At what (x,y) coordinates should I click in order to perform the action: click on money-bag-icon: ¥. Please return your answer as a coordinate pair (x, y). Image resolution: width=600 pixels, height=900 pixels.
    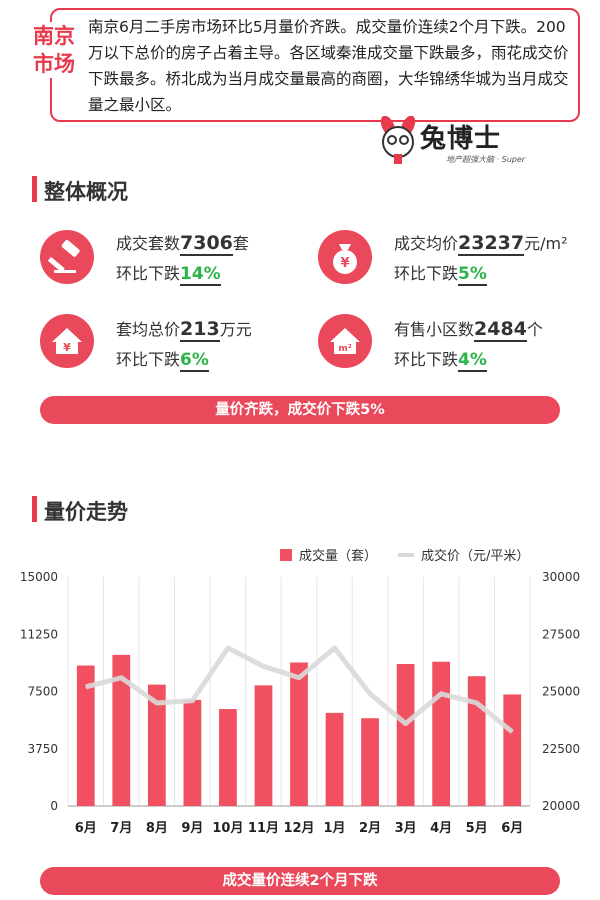
    Looking at the image, I should click on (345, 259).